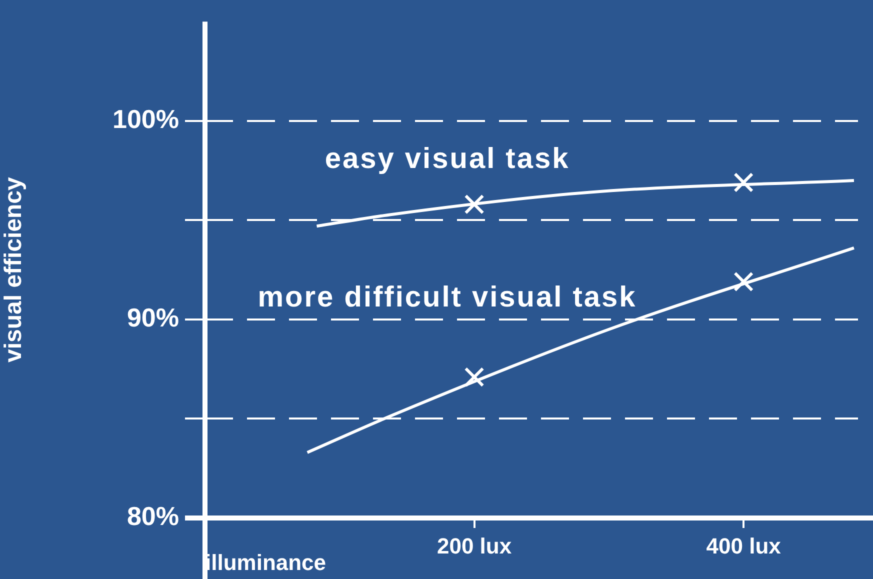  What do you see at coordinates (265, 562) in the screenshot?
I see `x-axis-title: illuminance` at bounding box center [265, 562].